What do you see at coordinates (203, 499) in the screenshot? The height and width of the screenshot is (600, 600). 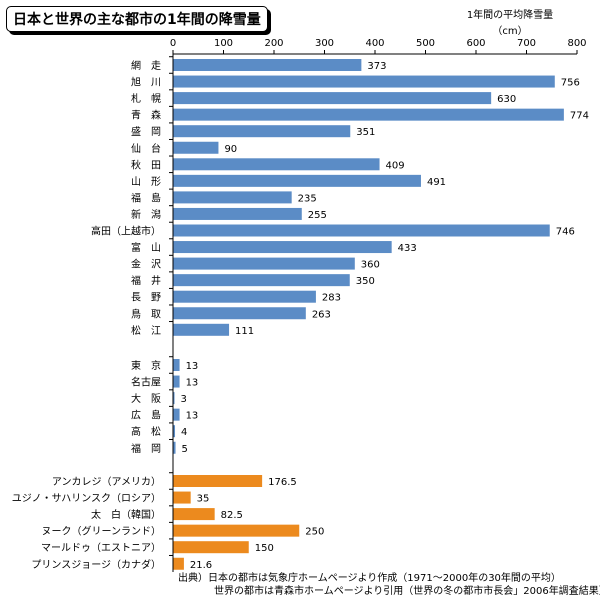 I see `data-label: 35` at bounding box center [203, 499].